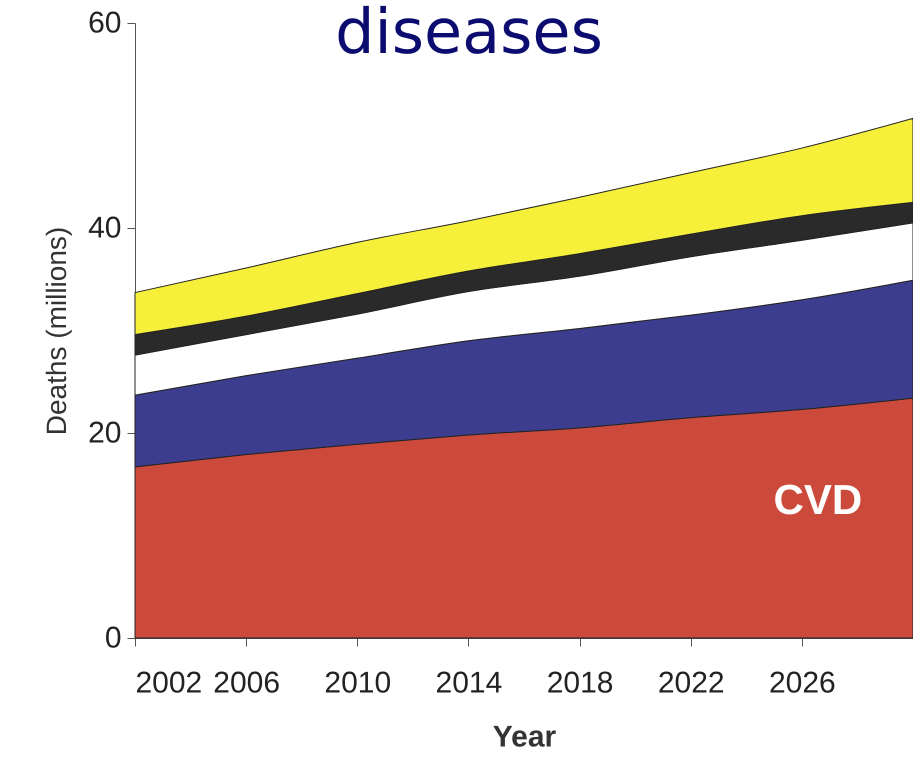 The height and width of the screenshot is (784, 913). What do you see at coordinates (105, 23) in the screenshot?
I see `y-tick-label: 60` at bounding box center [105, 23].